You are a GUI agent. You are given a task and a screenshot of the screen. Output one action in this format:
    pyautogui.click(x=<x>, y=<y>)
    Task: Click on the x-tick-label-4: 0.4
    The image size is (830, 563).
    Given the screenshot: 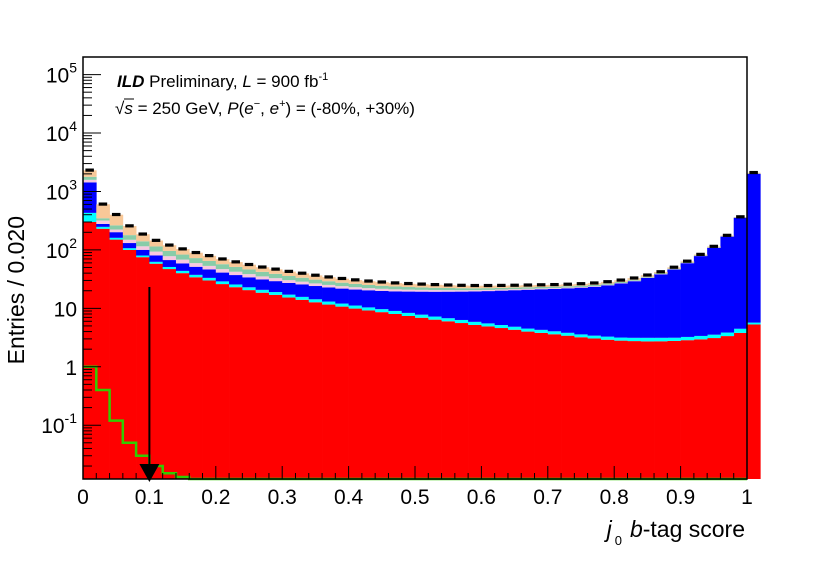 What is the action you would take?
    pyautogui.click(x=349, y=497)
    